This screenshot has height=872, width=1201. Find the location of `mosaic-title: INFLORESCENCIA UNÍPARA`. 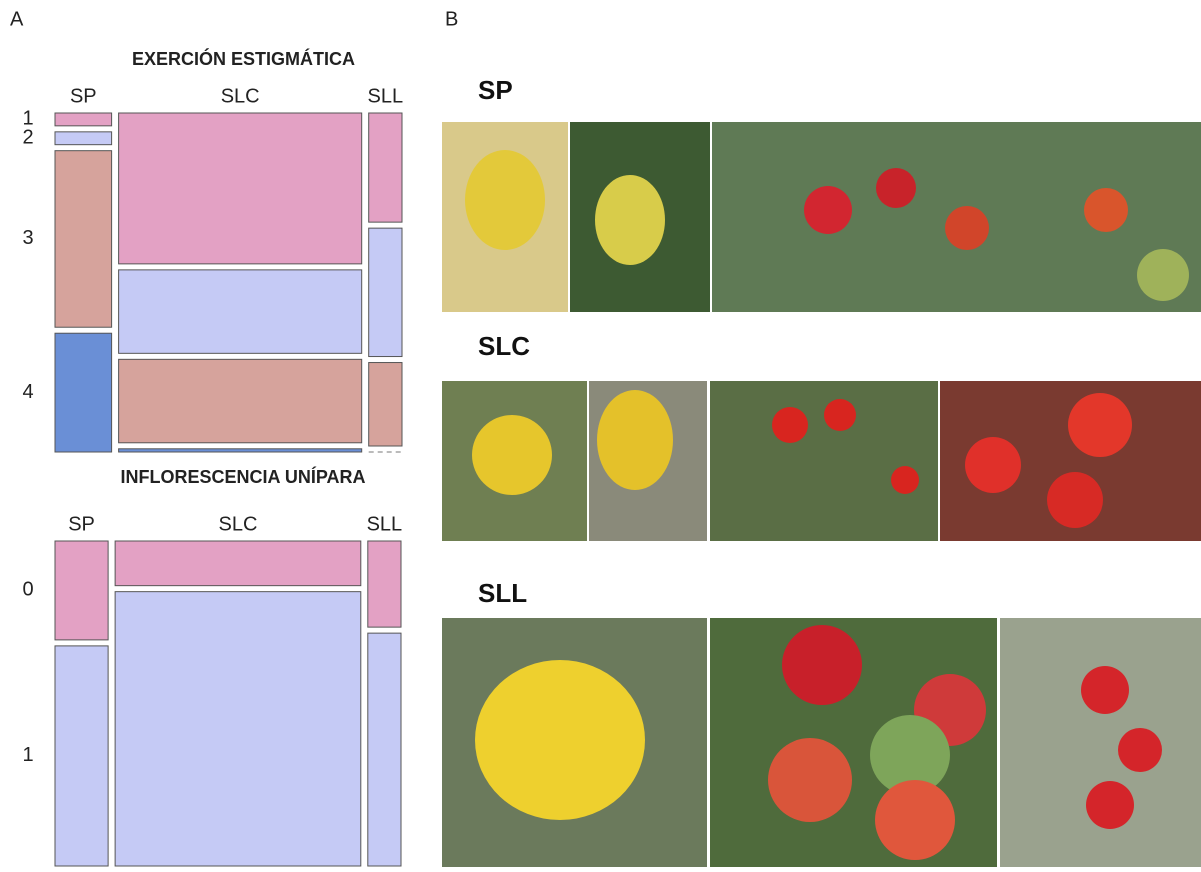

mosaic-title: INFLORESCENCIA UNÍPARA is located at coordinates (242, 476).